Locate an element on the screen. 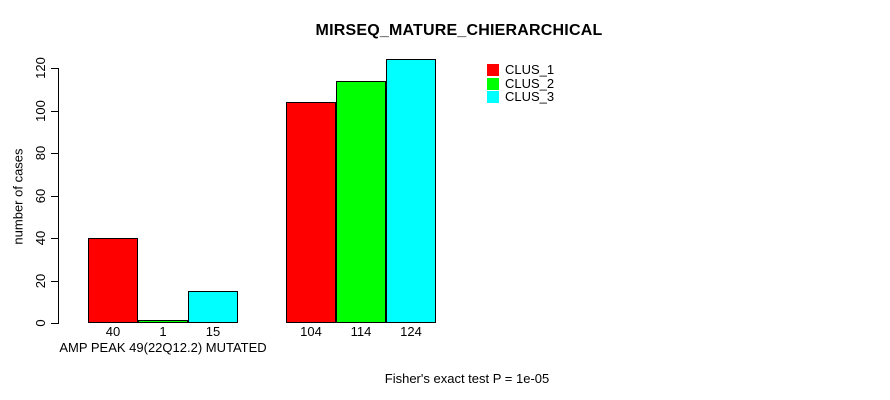 This screenshot has height=400, width=890. legend-item-clus_2: CLUS_2 is located at coordinates (521, 83).